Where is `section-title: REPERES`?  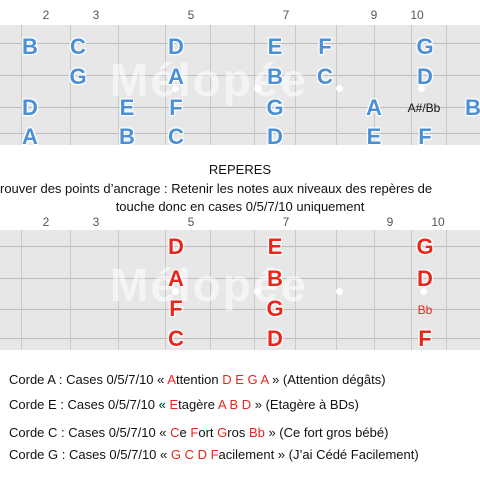
section-title: REPERES is located at coordinates (240, 169).